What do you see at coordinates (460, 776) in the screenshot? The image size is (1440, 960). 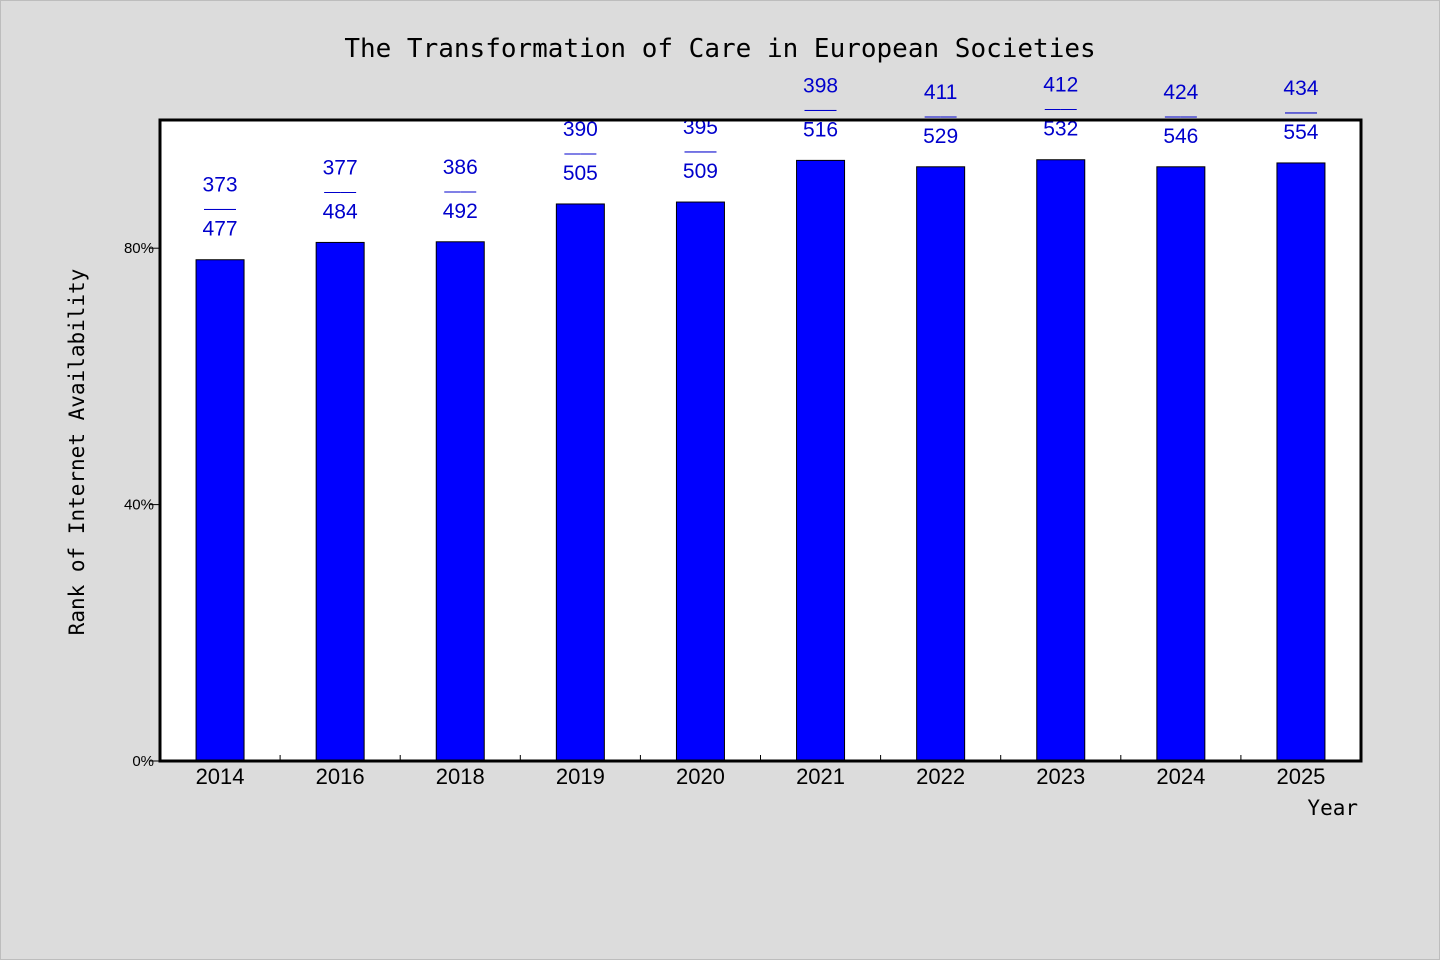 I see `x-tick-label: 2018` at bounding box center [460, 776].